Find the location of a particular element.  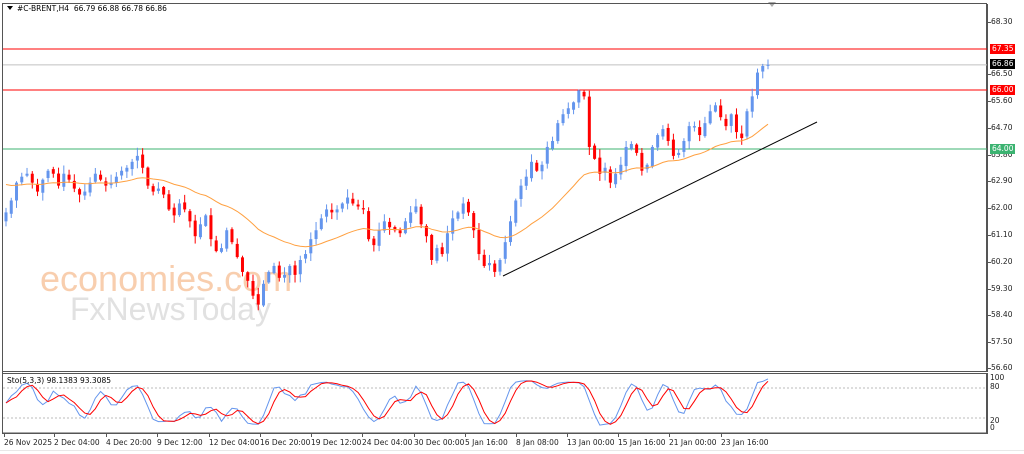

time-tick-label: 23 Jan 16:00 is located at coordinates (745, 440).